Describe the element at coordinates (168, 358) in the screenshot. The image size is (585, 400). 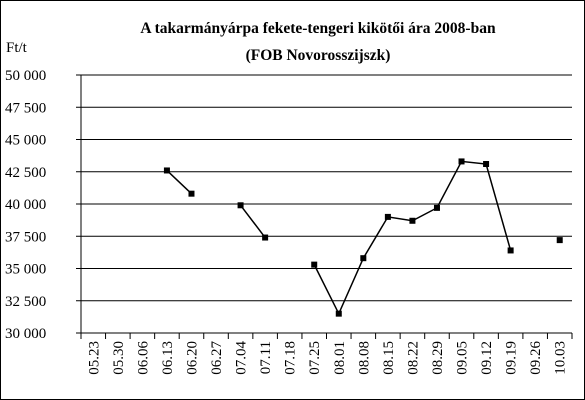
I see `x-tick-label: 06.13` at that location.